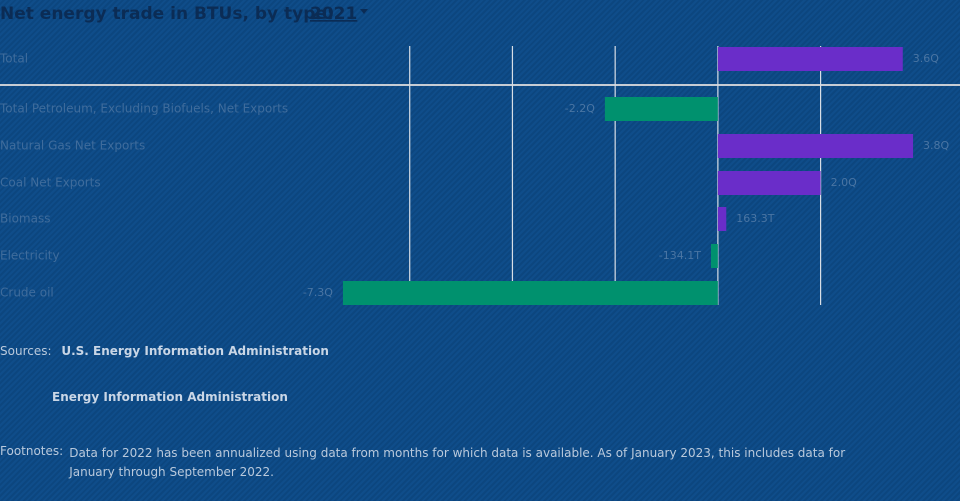  I want to click on source: Energy Information Administration, so click(170, 397).